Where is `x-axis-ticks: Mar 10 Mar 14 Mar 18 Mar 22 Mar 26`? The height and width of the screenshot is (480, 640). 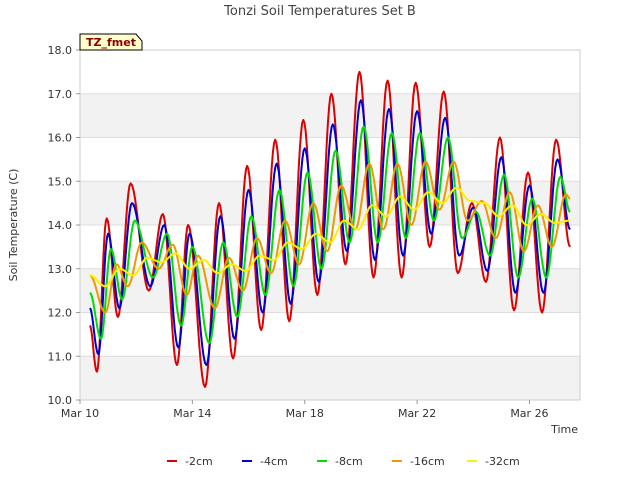 x-axis-ticks: Mar 10 Mar 14 Mar 18 Mar 22 Mar 26 is located at coordinates (305, 410).